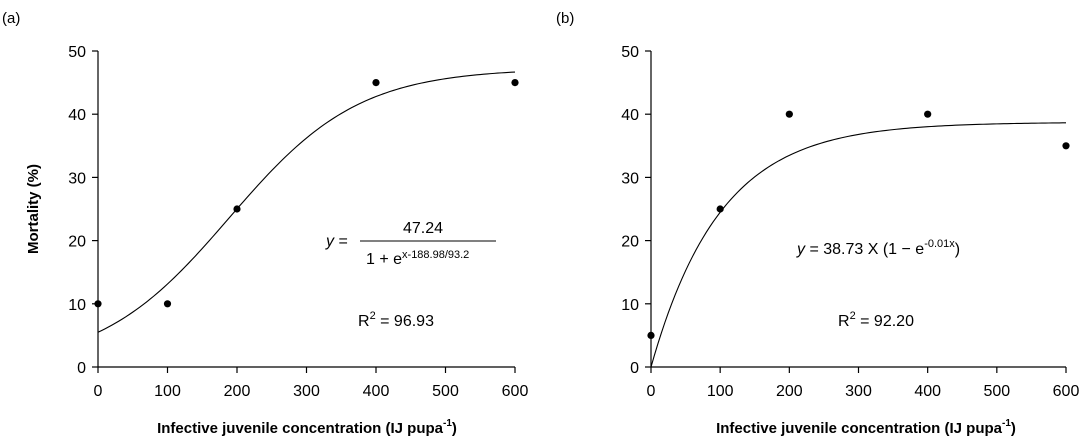 This screenshot has height=441, width=1085. What do you see at coordinates (33, 209) in the screenshot?
I see `y-axis-title: Mortality (%)` at bounding box center [33, 209].